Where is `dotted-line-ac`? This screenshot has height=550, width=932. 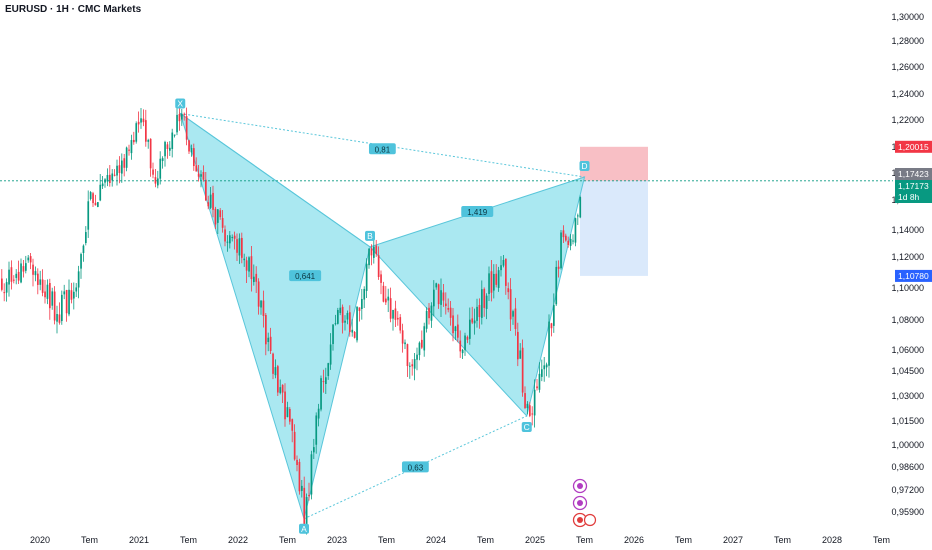 dotted-line-ac is located at coordinates (415, 467).